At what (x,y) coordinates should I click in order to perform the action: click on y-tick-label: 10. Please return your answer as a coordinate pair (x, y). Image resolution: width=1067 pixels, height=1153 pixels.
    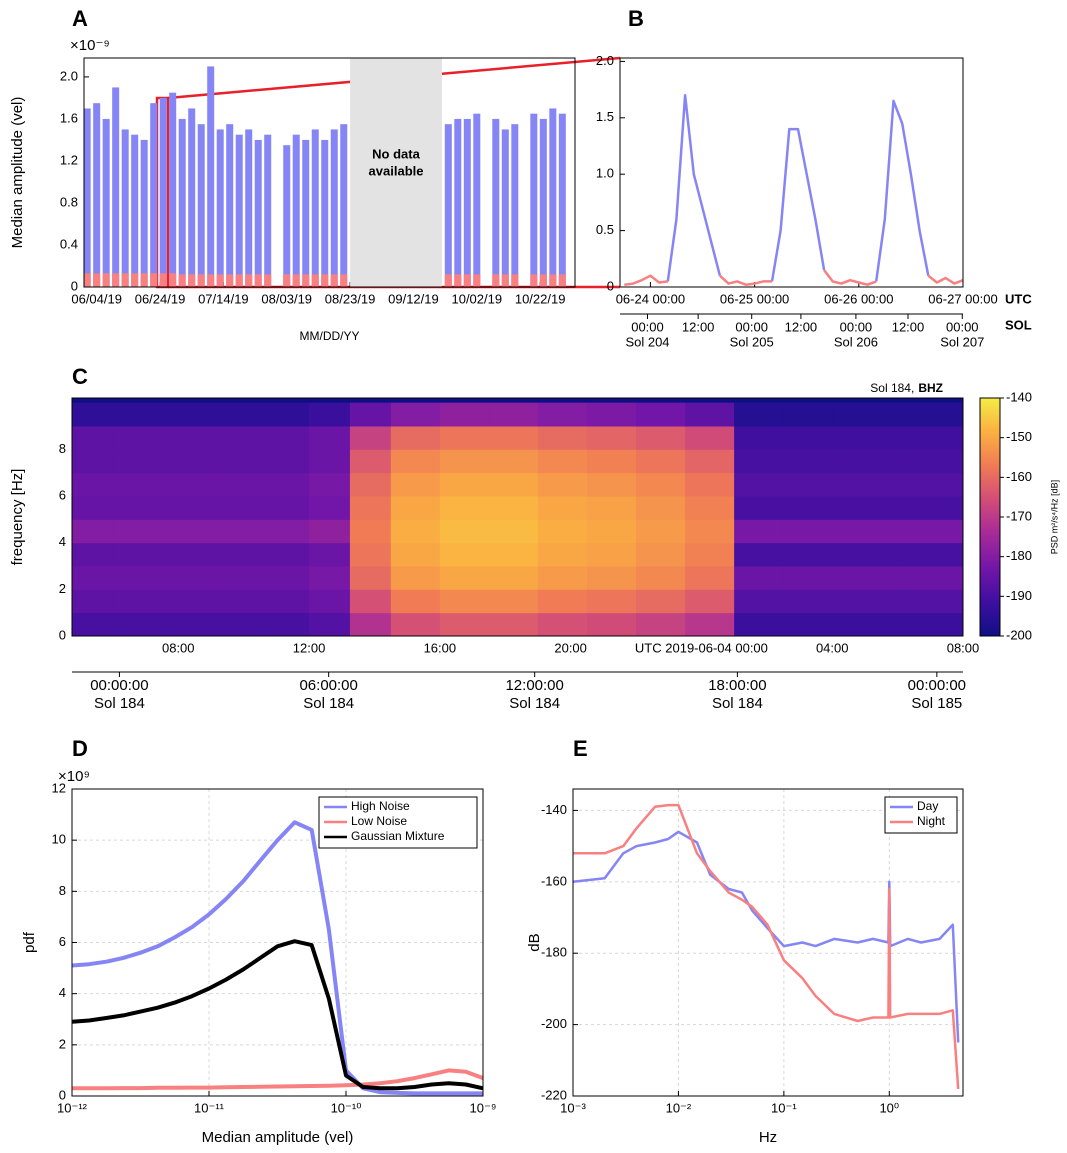
    Looking at the image, I should click on (59, 839).